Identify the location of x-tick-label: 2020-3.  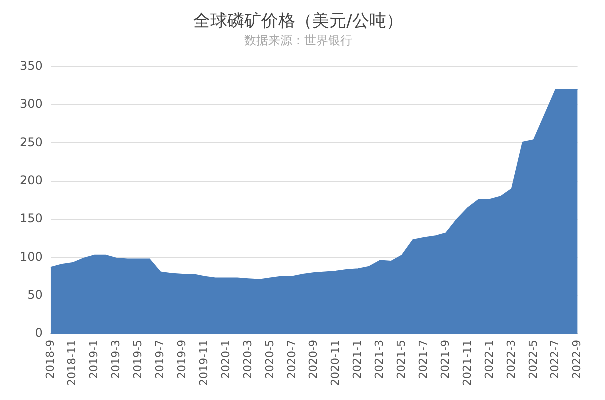
(247, 360).